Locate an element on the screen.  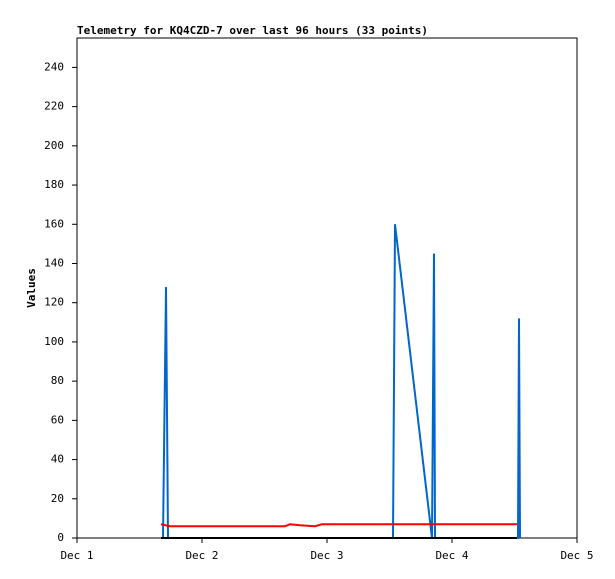
x-tick-label: Dec 1 is located at coordinates (76, 555).